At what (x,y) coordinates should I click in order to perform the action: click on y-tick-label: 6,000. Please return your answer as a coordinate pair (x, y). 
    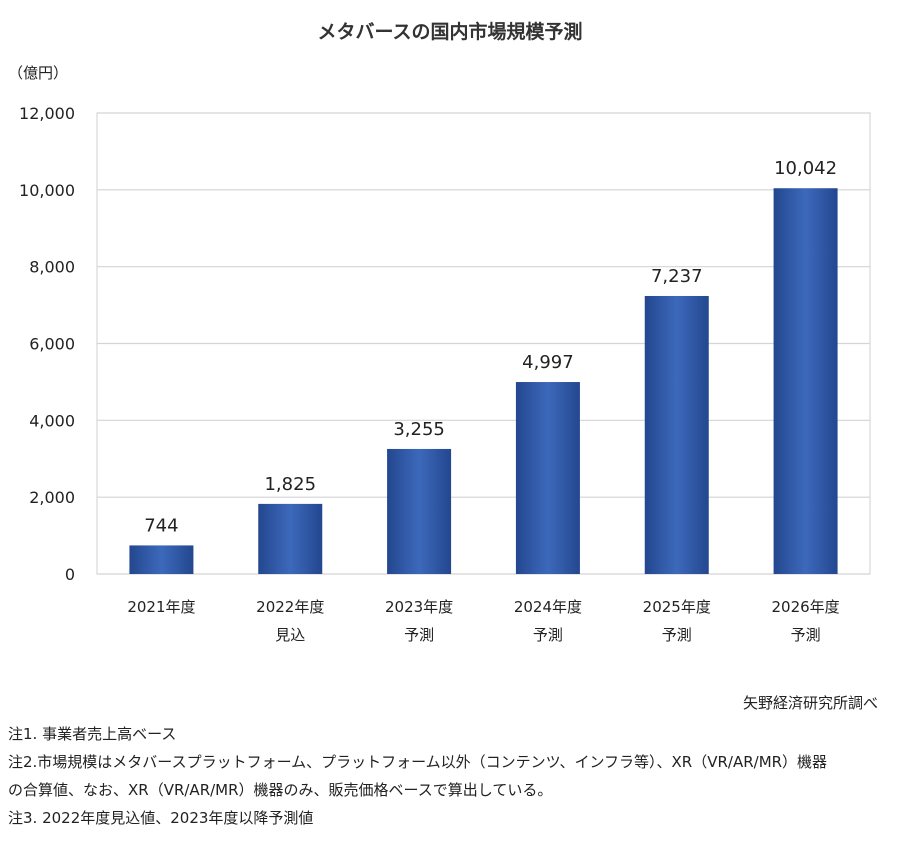
    Looking at the image, I should click on (52, 344).